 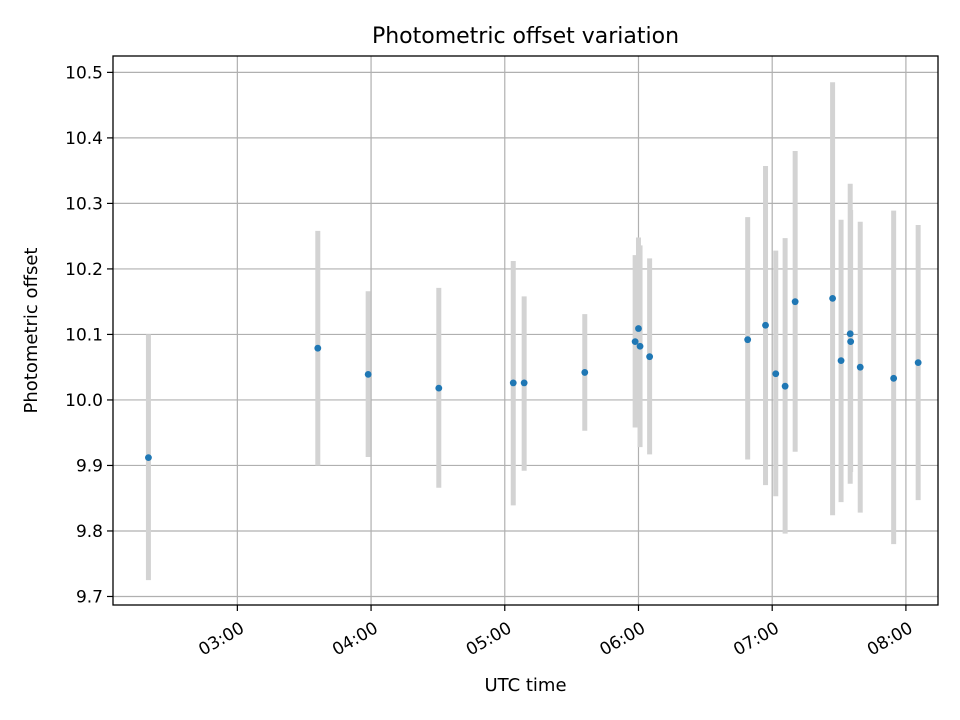 What do you see at coordinates (525, 36) in the screenshot?
I see `chart-title: Photometric offset variation` at bounding box center [525, 36].